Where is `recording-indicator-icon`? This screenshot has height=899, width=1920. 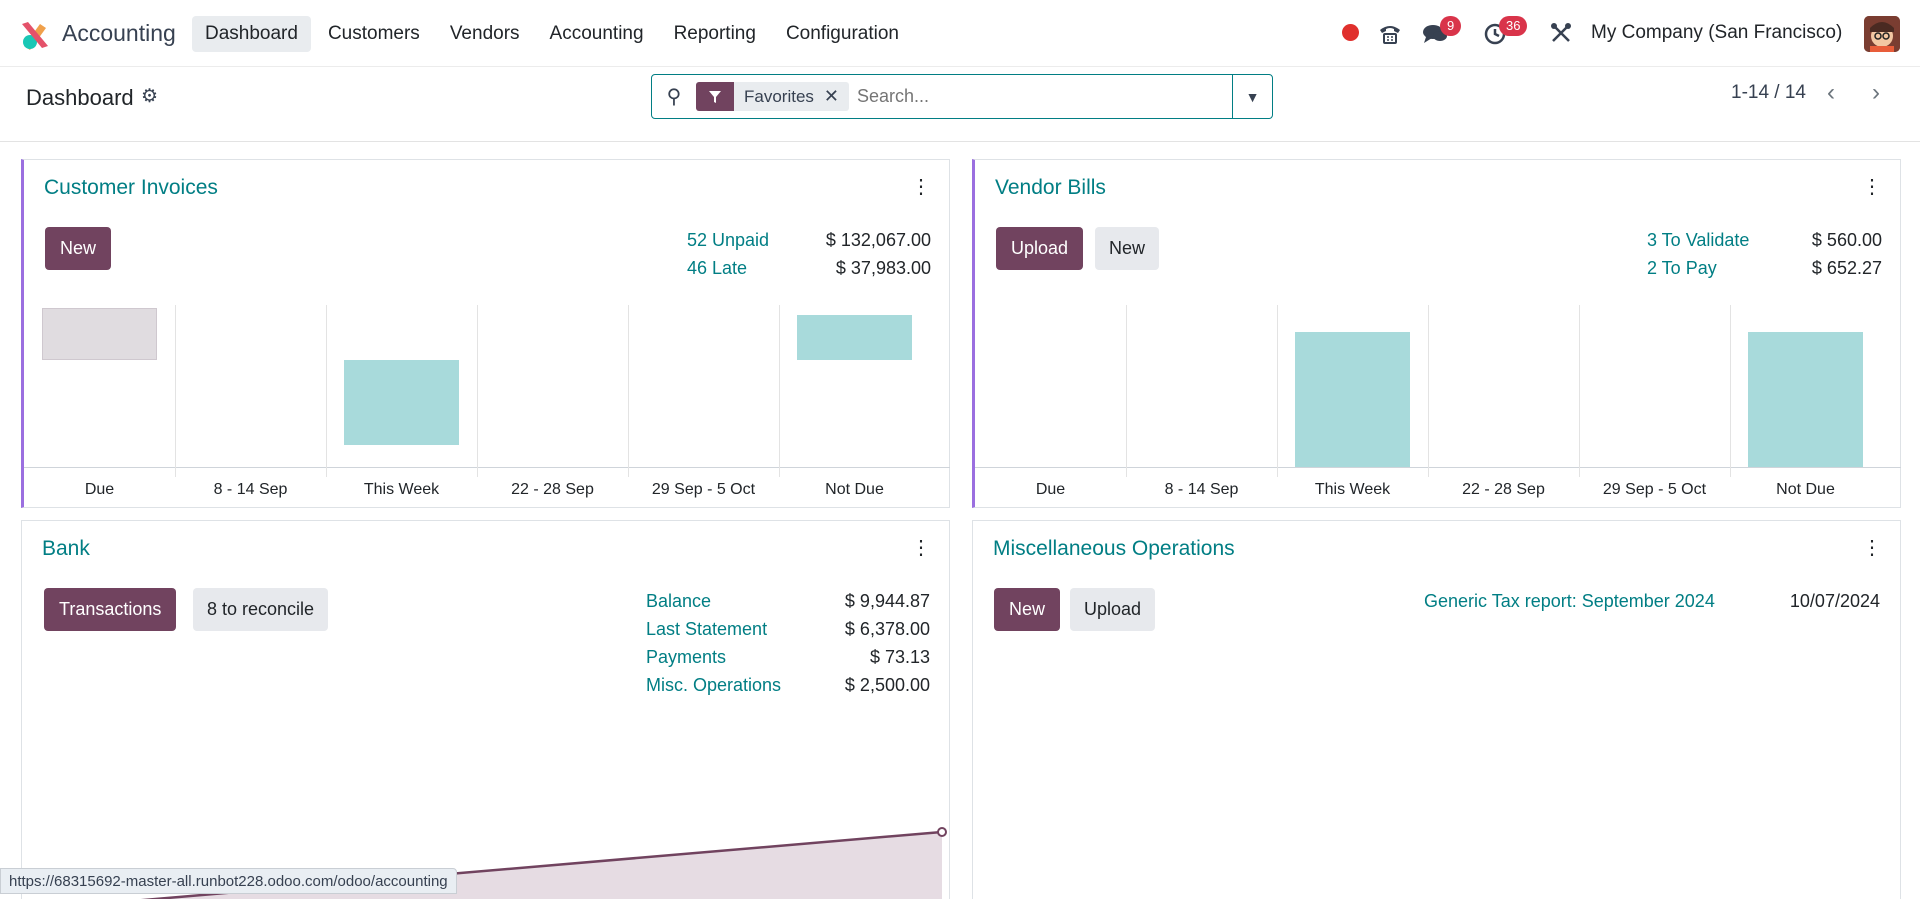
recording-indicator-icon is located at coordinates (1350, 32).